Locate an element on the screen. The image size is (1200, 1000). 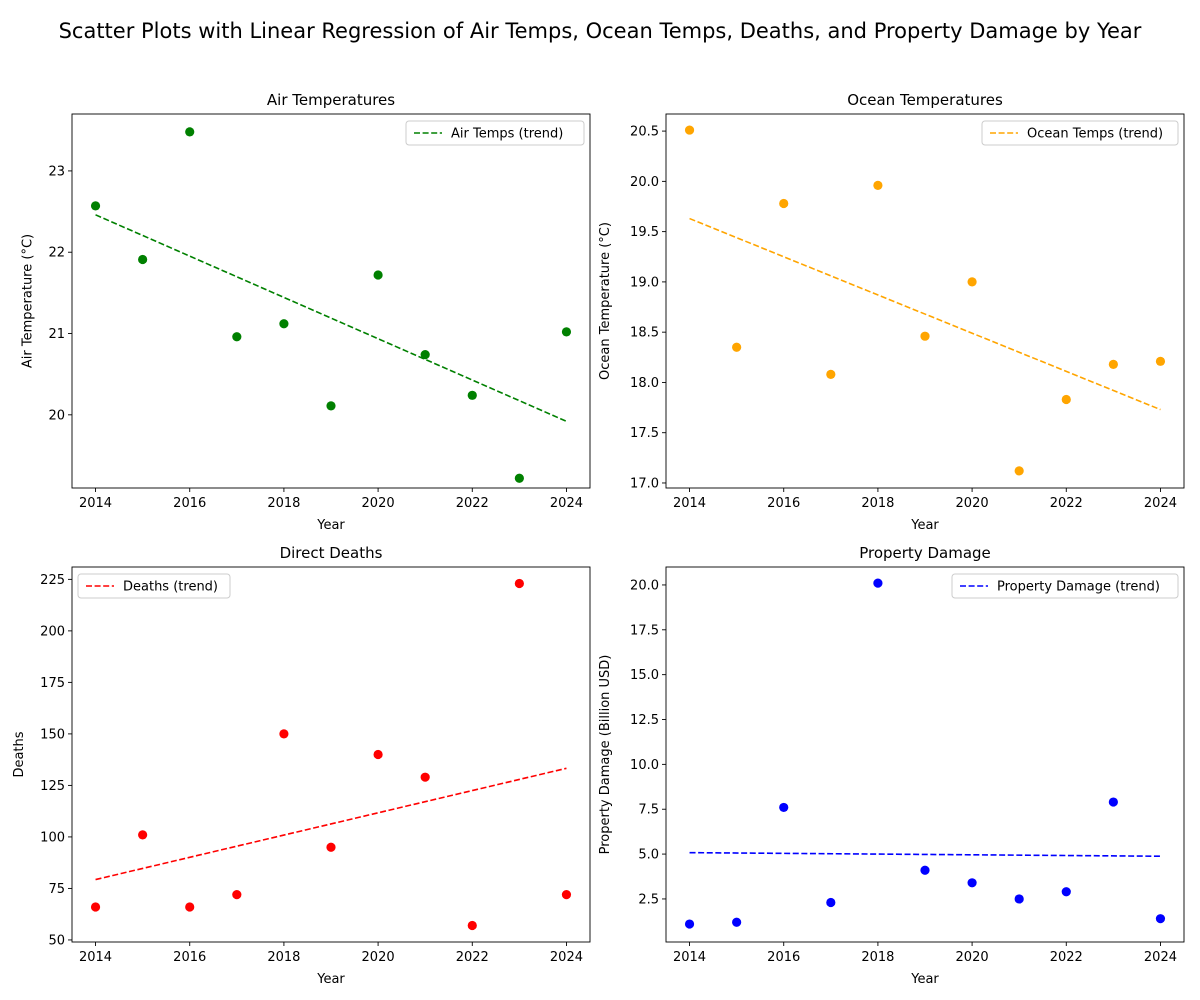
y-tick-label: 2.5 is located at coordinates (648, 899).